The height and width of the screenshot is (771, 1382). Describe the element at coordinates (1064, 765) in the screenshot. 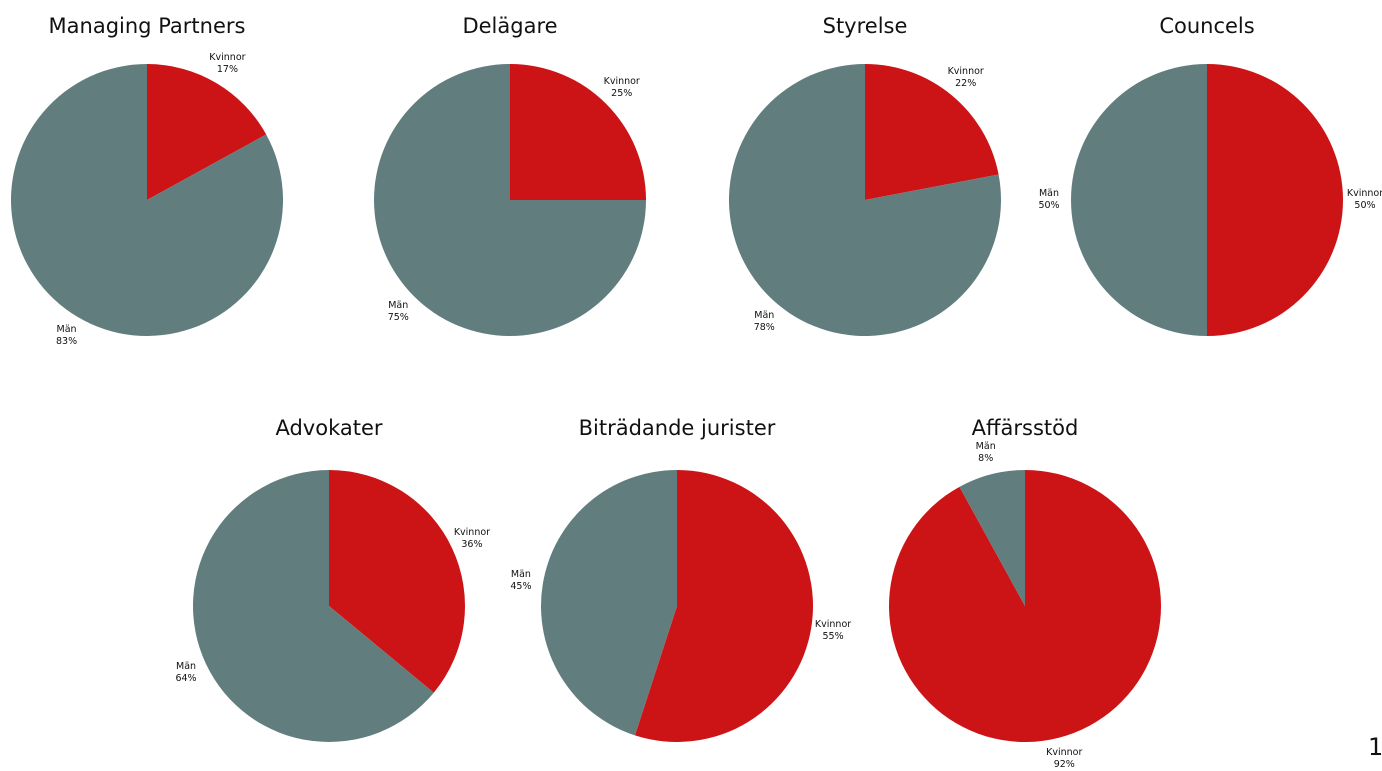

I see `slice-label-percent: 92%` at that location.